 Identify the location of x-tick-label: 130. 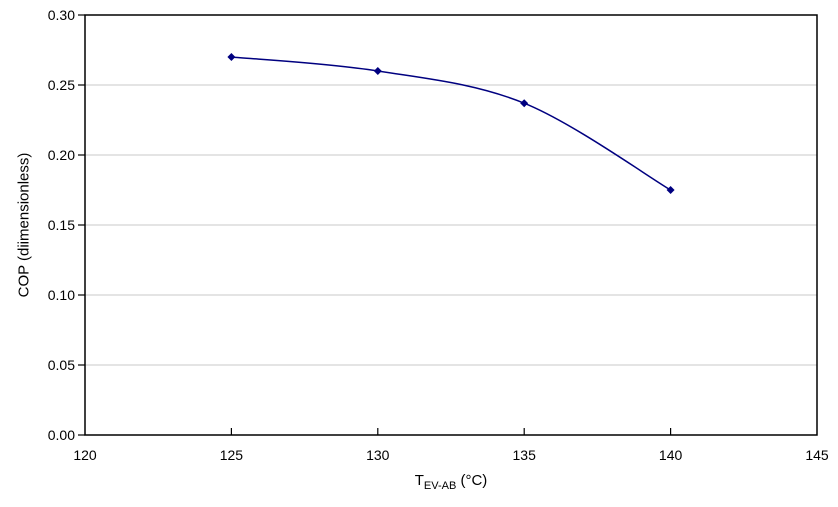
(378, 455).